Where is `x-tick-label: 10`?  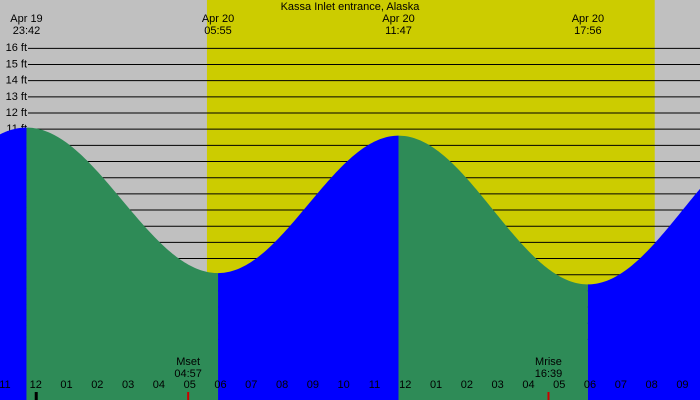 x-tick-label: 10 is located at coordinates (344, 385).